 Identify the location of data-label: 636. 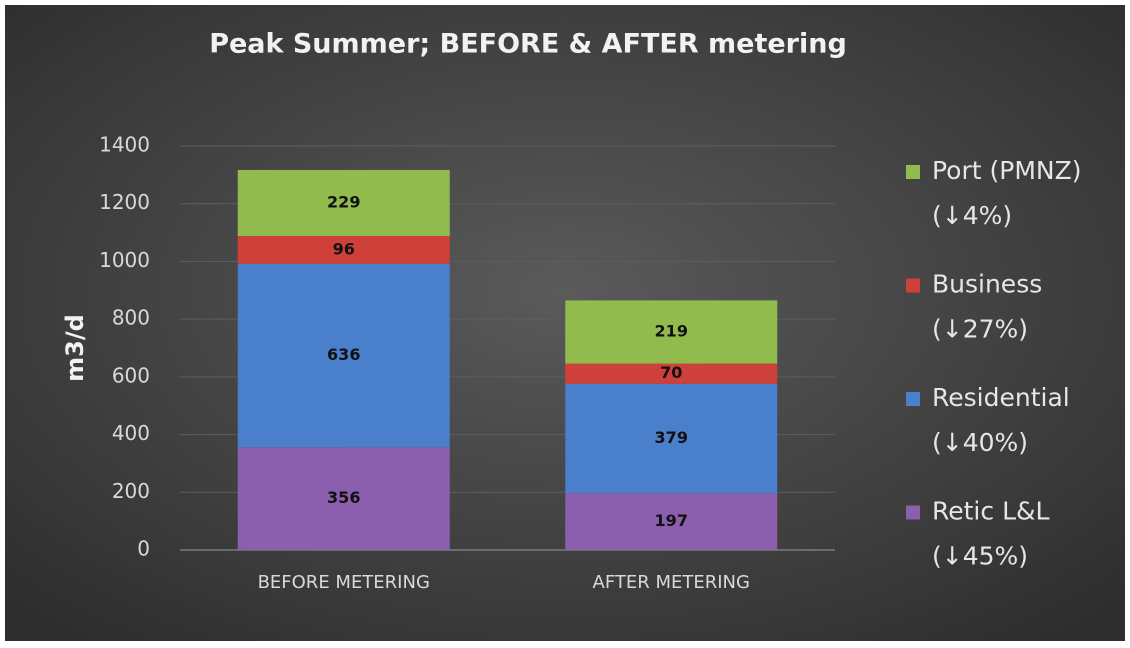
(343, 354).